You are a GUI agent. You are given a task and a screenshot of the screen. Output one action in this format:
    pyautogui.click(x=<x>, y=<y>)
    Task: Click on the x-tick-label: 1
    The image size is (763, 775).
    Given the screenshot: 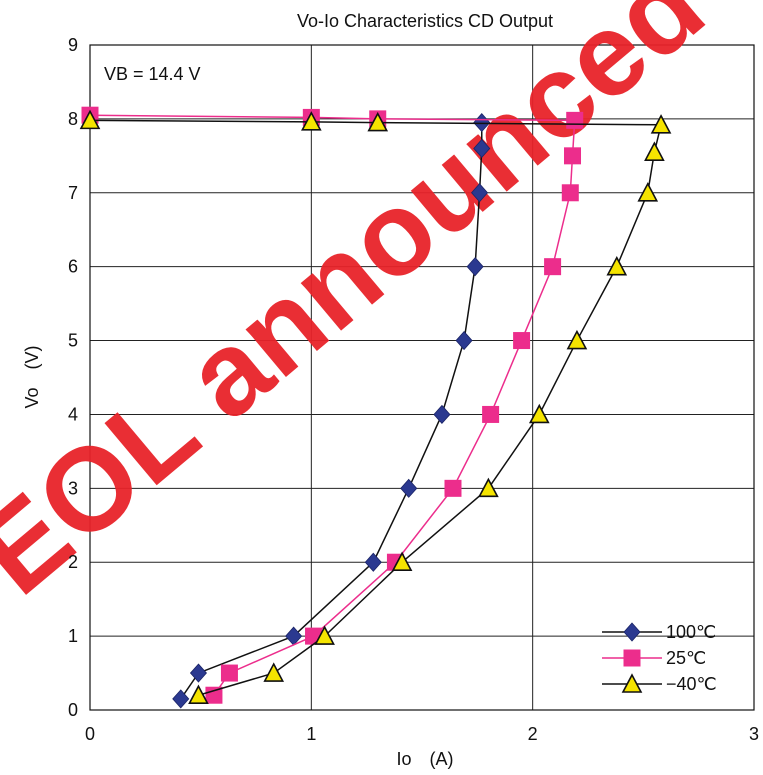 What is the action you would take?
    pyautogui.click(x=311, y=734)
    